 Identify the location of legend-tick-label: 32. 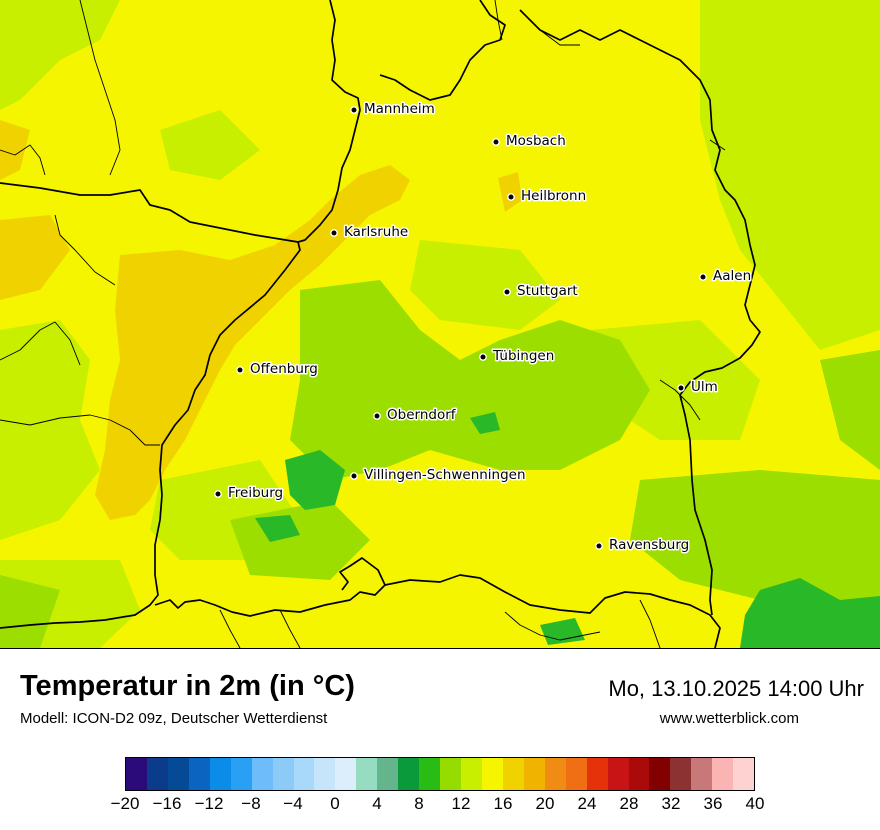
(671, 803).